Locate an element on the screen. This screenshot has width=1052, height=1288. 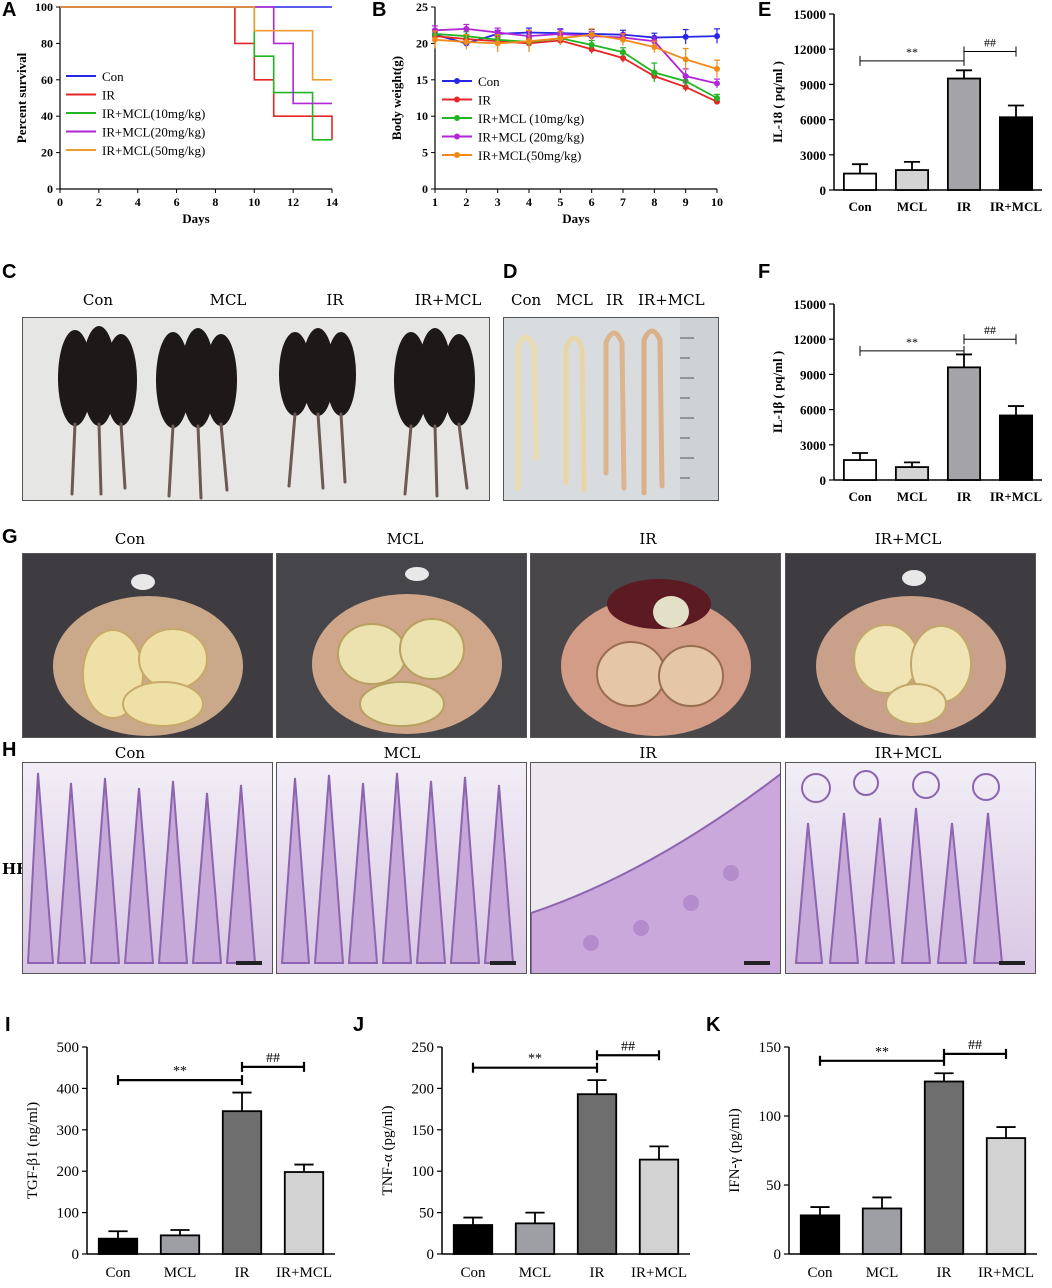
y-tick-label: 15000 is located at coordinates (810, 304).